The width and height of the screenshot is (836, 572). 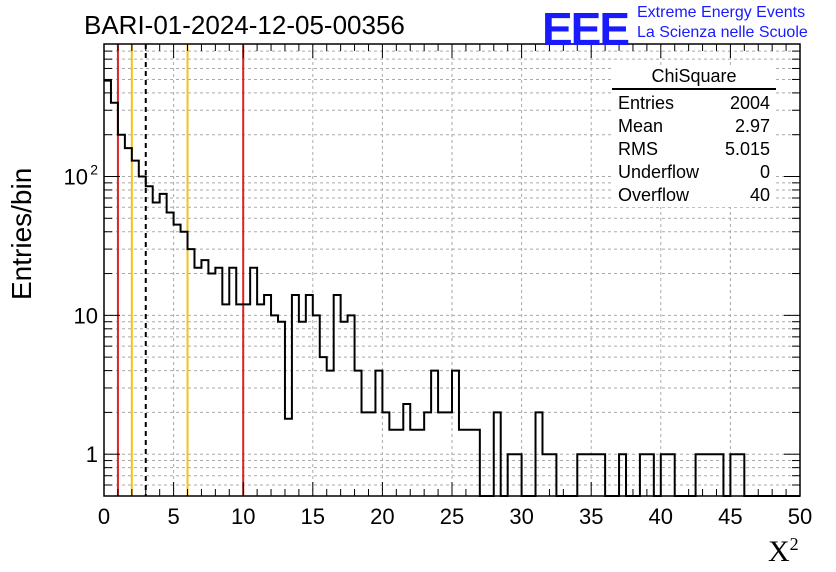 I want to click on stats-row-entries: Entries 2004, so click(x=694, y=103).